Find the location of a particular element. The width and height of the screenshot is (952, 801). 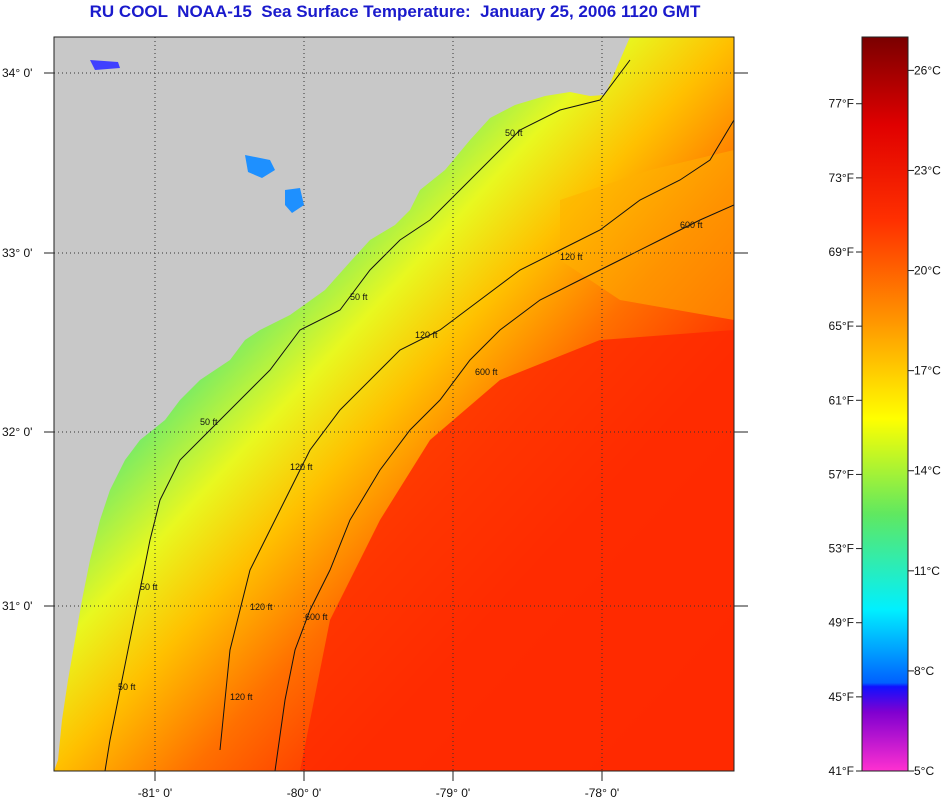

colorbar-celsius-scale: 26°C 23°C 20°C 17°C 14°C 11°C 8°C 5°C is located at coordinates (924, 420).